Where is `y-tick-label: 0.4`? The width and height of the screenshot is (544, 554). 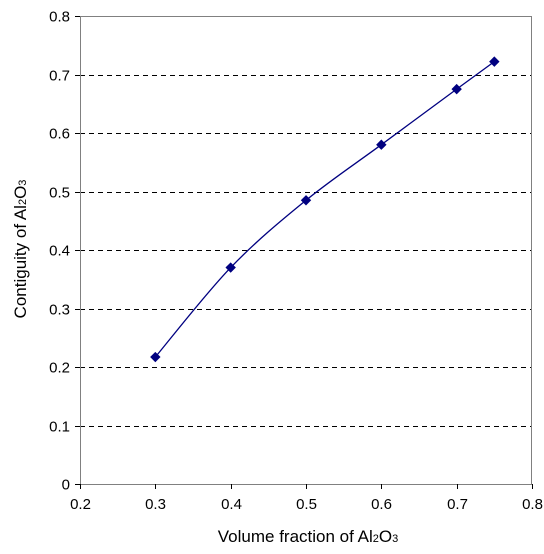 y-tick-label: 0.4 is located at coordinates (59, 251).